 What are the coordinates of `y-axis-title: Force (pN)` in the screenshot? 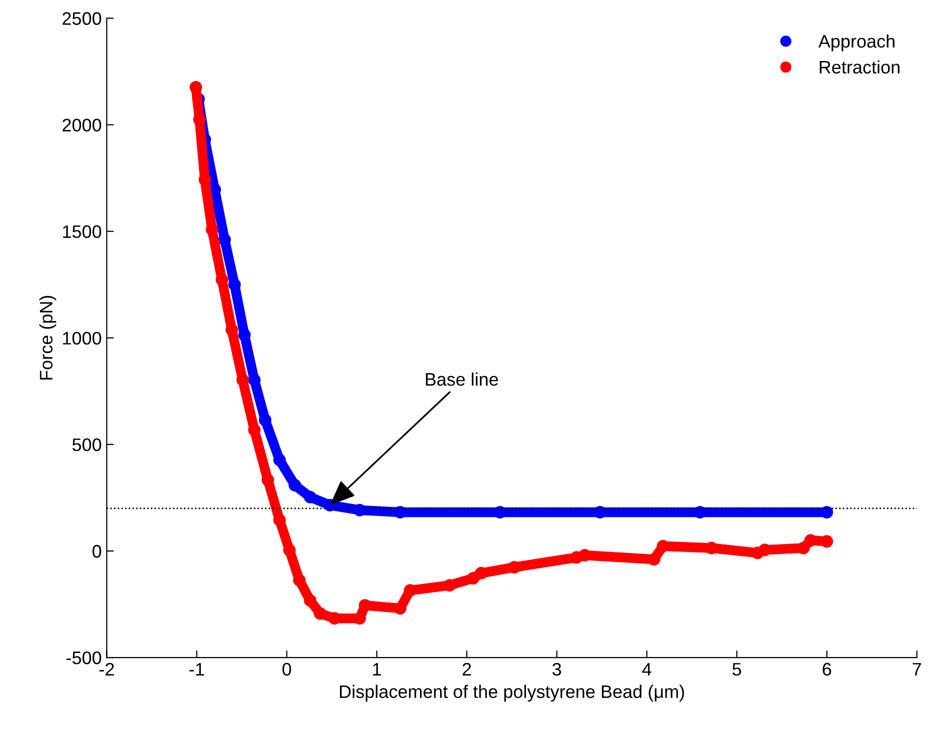 It's located at (47, 338).